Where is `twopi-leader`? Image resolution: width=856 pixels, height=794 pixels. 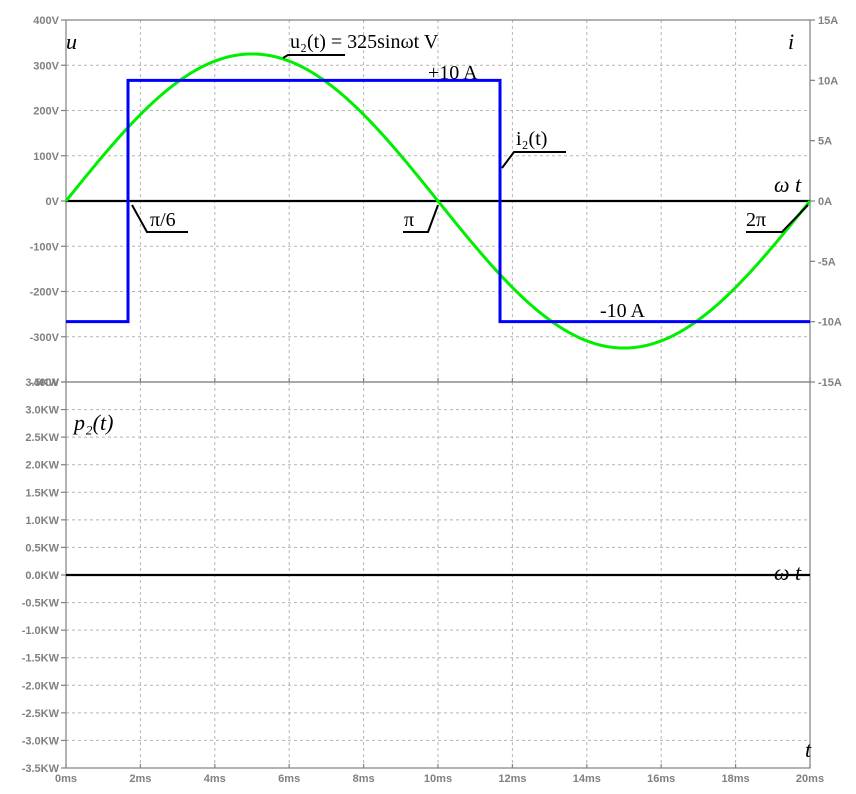
twopi-leader is located at coordinates (777, 218).